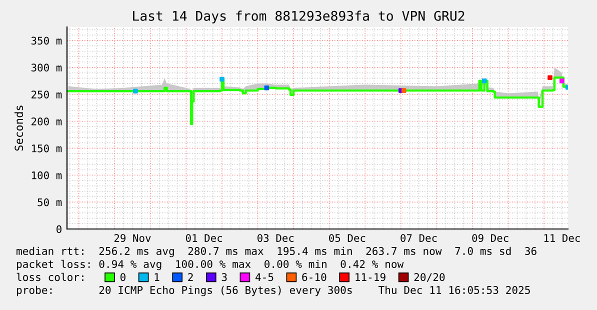 The image size is (597, 310). Describe the element at coordinates (50, 202) in the screenshot. I see `y-tick-label: 50 m` at that location.